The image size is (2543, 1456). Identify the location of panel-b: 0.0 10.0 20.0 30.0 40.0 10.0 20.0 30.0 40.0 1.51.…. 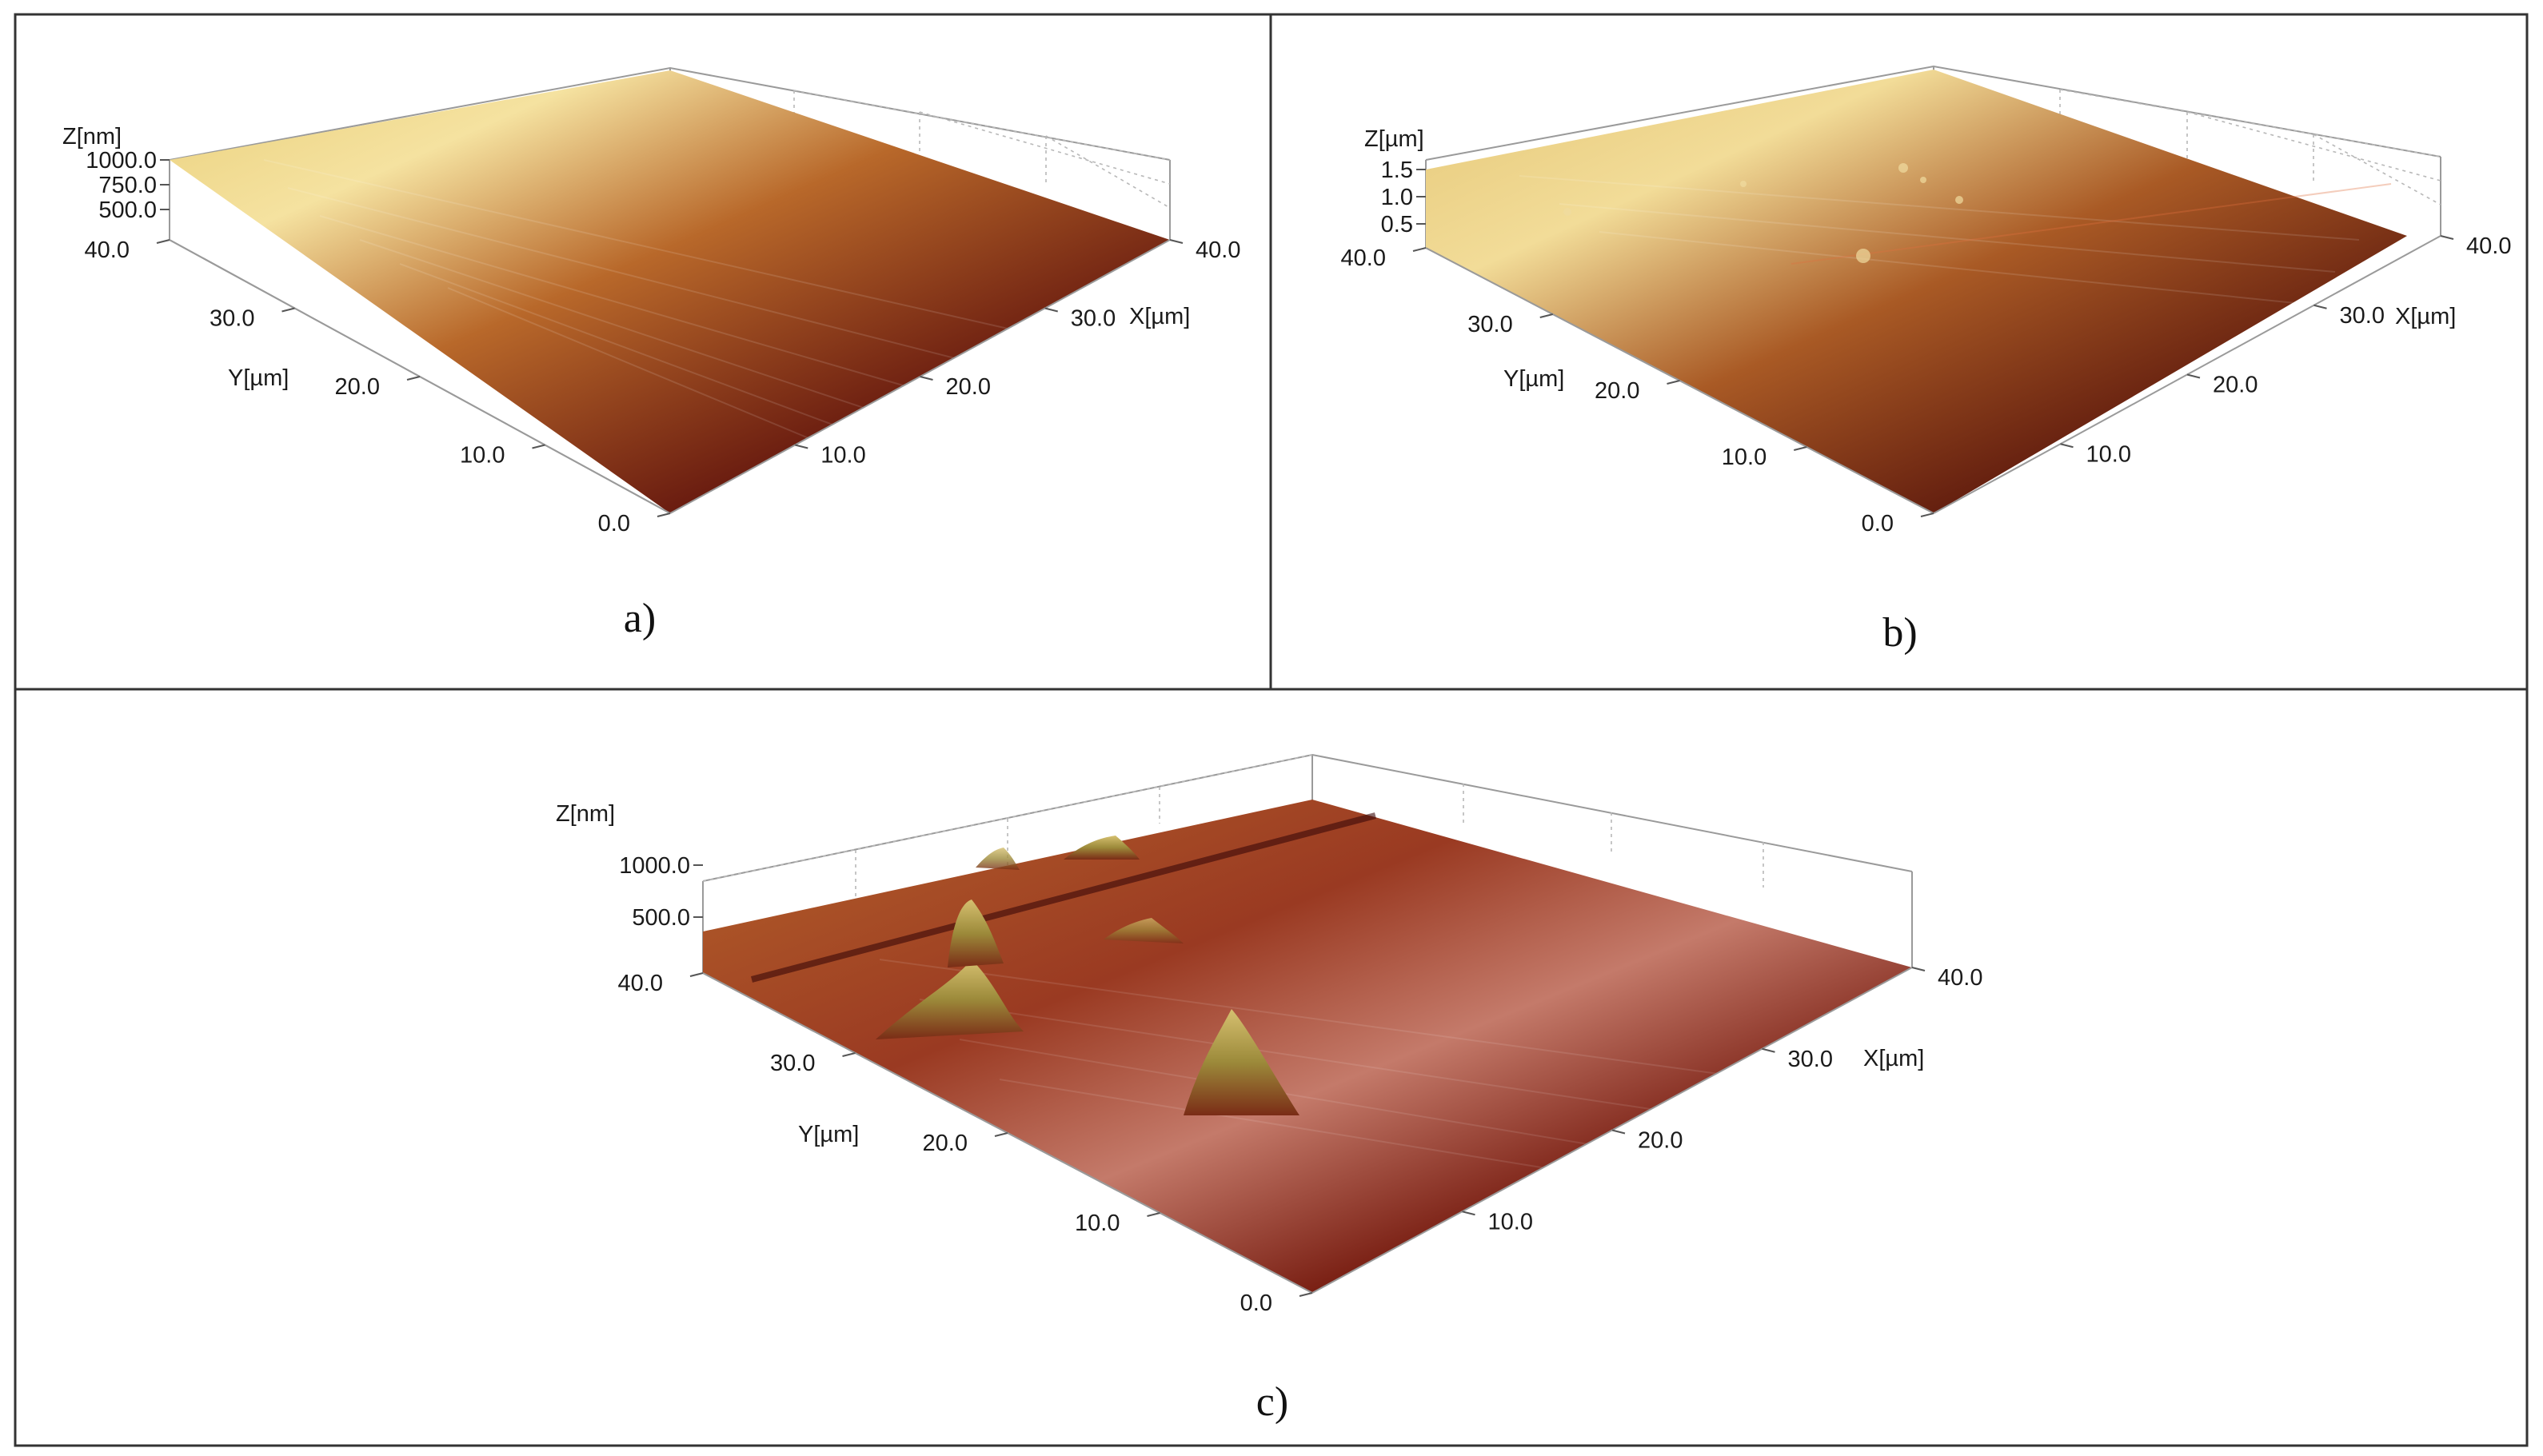
(1926, 301).